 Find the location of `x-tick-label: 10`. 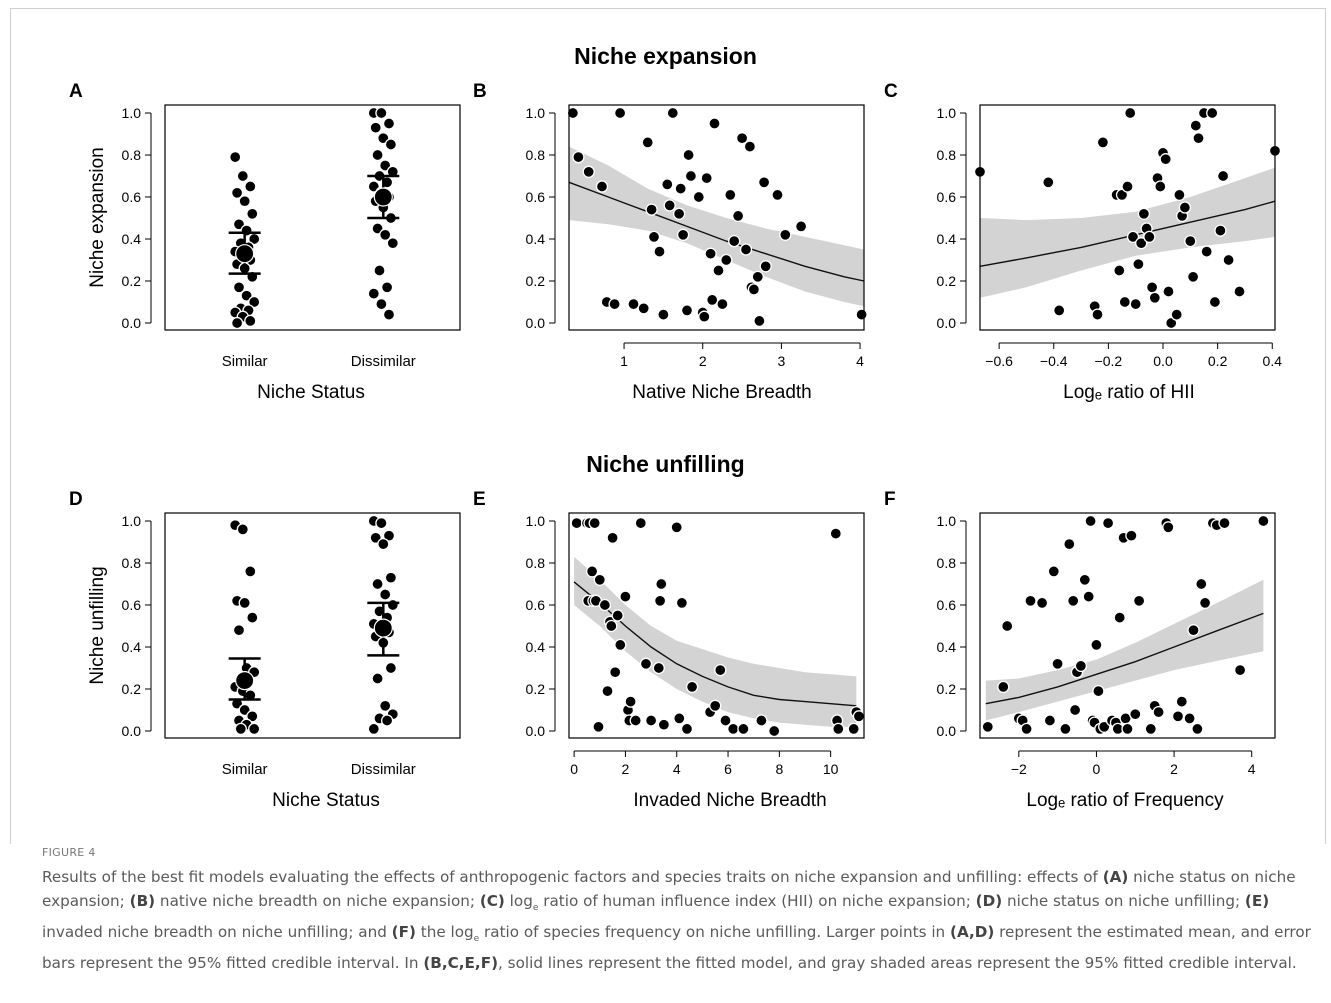

x-tick-label: 10 is located at coordinates (831, 769).